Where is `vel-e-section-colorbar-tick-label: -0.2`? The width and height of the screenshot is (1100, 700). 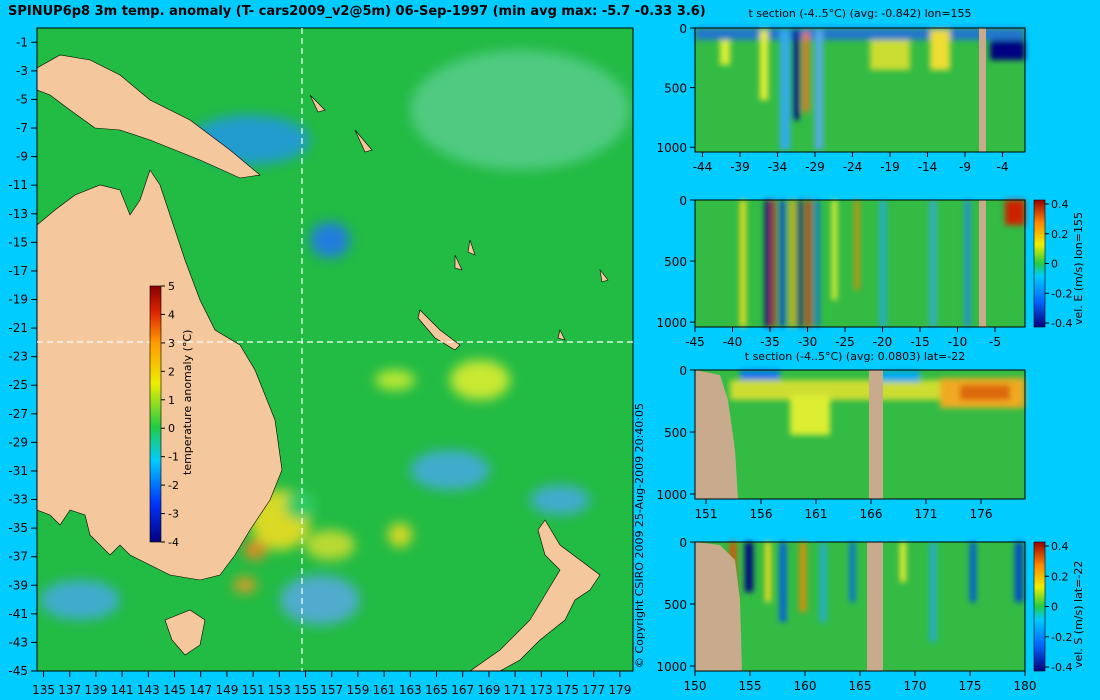
vel-e-section-colorbar-tick-label: -0.2 is located at coordinates (1061, 293).